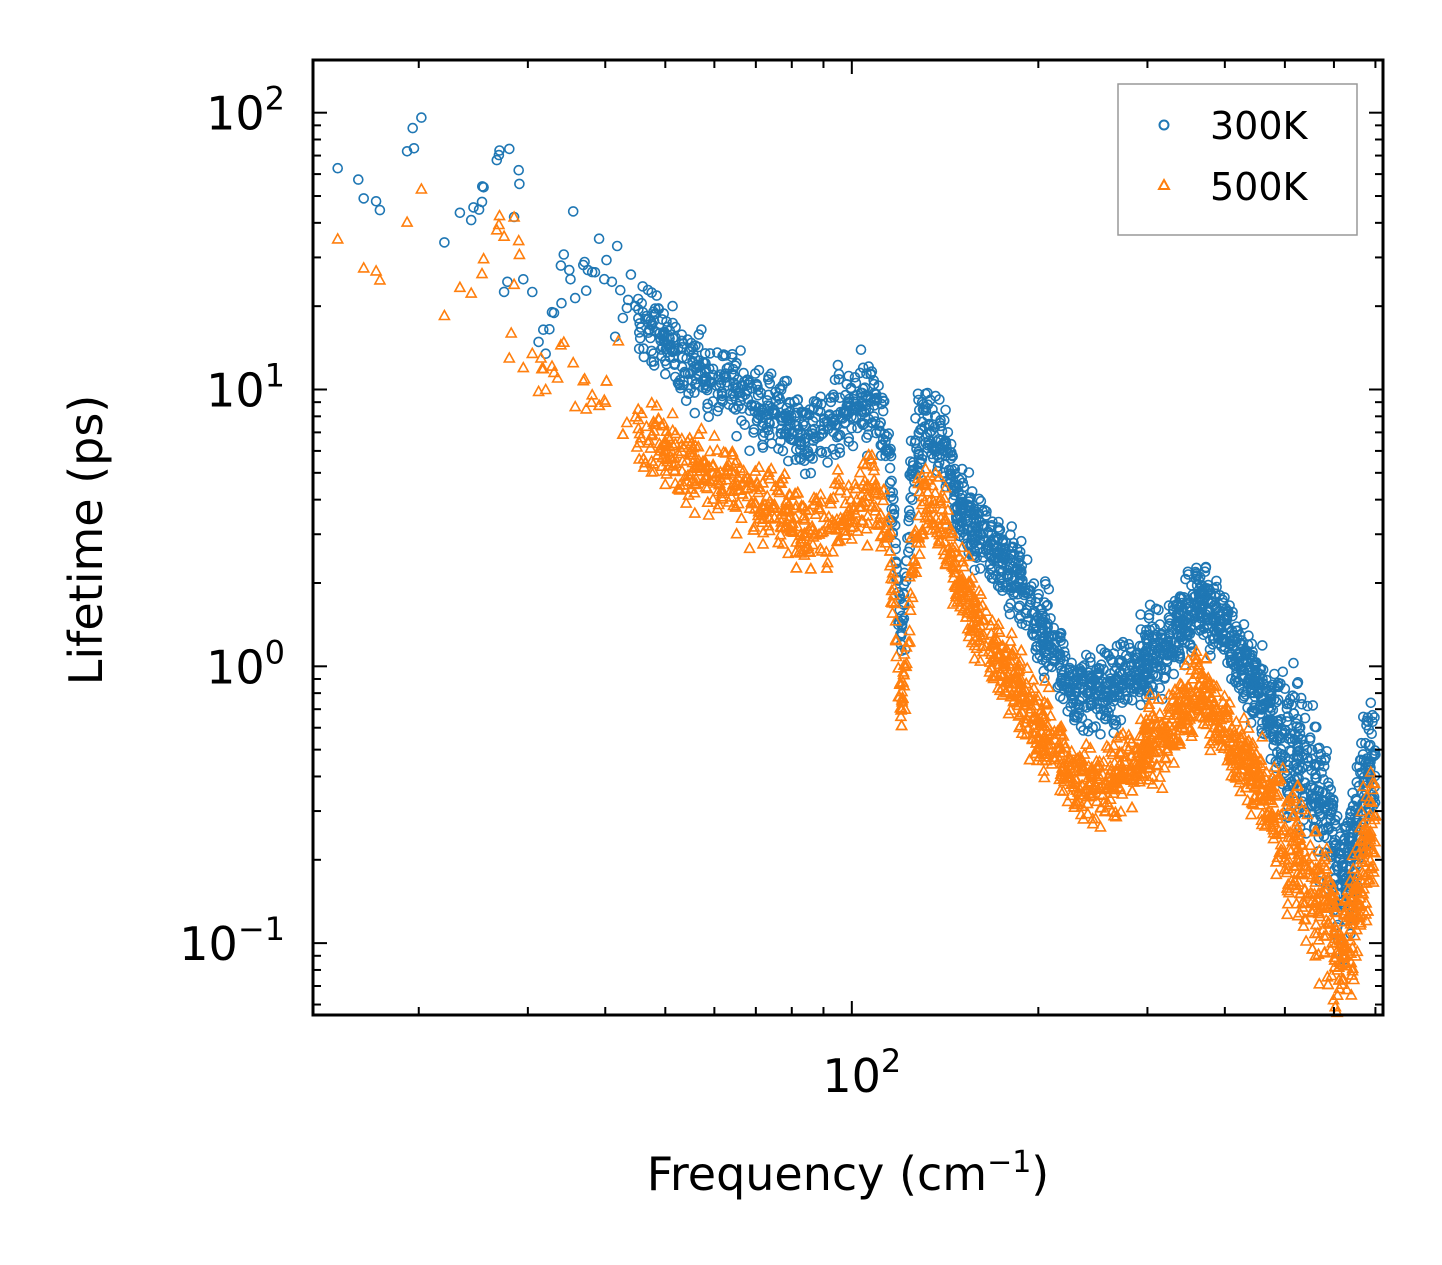 The width and height of the screenshot is (1442, 1265). What do you see at coordinates (86, 540) in the screenshot?
I see `y-axis-label: Lifetime (ps)` at bounding box center [86, 540].